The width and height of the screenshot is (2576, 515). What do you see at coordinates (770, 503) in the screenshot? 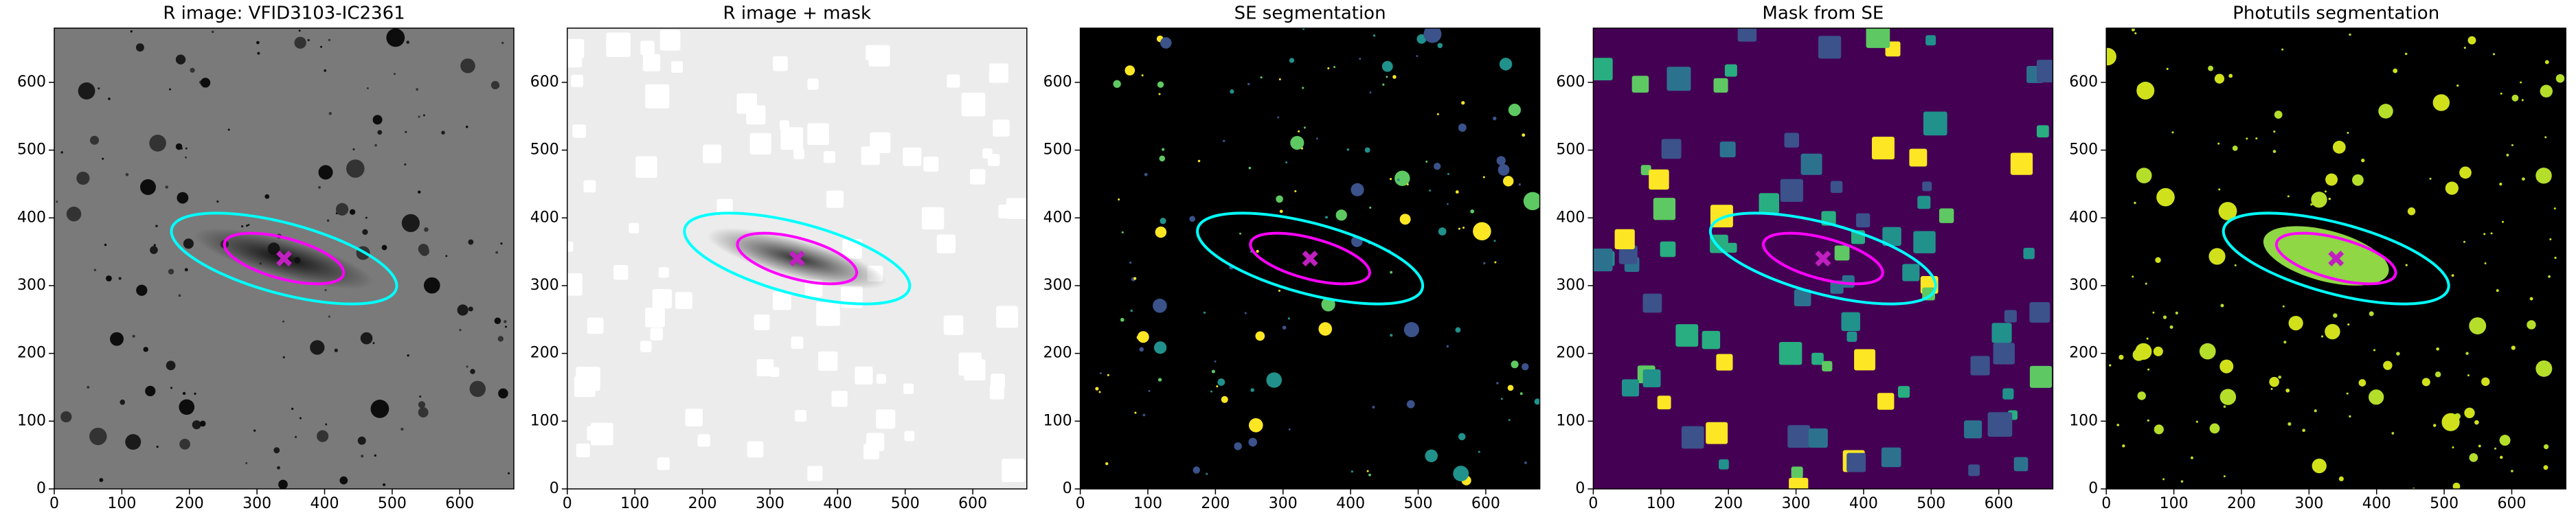
I see `x-tick-label: 300` at bounding box center [770, 503].